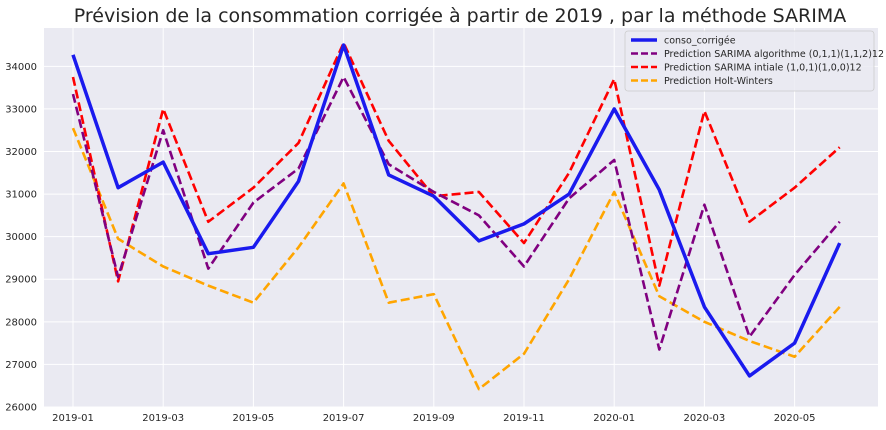  I want to click on y-tick-label: 26000, so click(21, 408).